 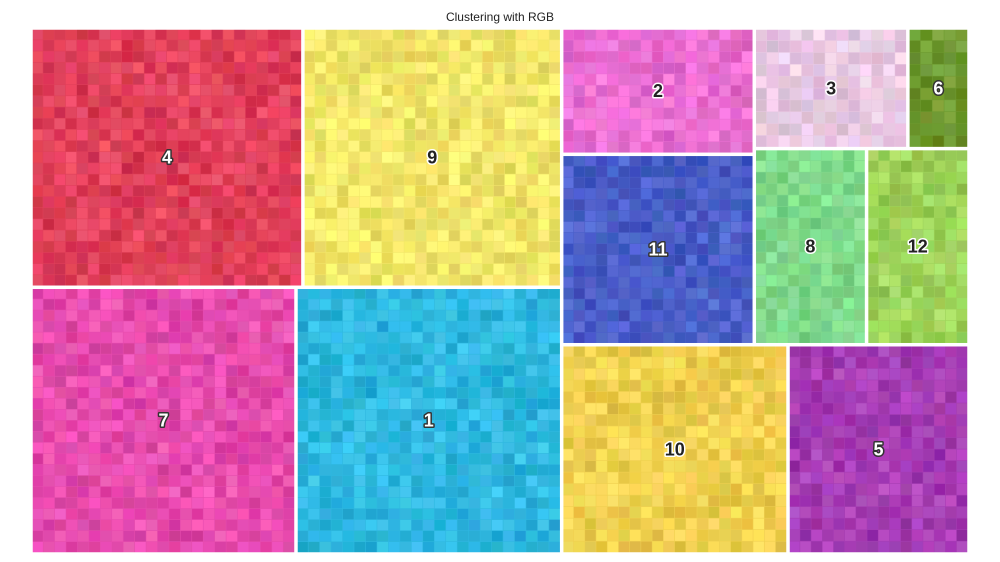 What do you see at coordinates (500, 17) in the screenshot?
I see `chart-title: Clustering with RGB` at bounding box center [500, 17].